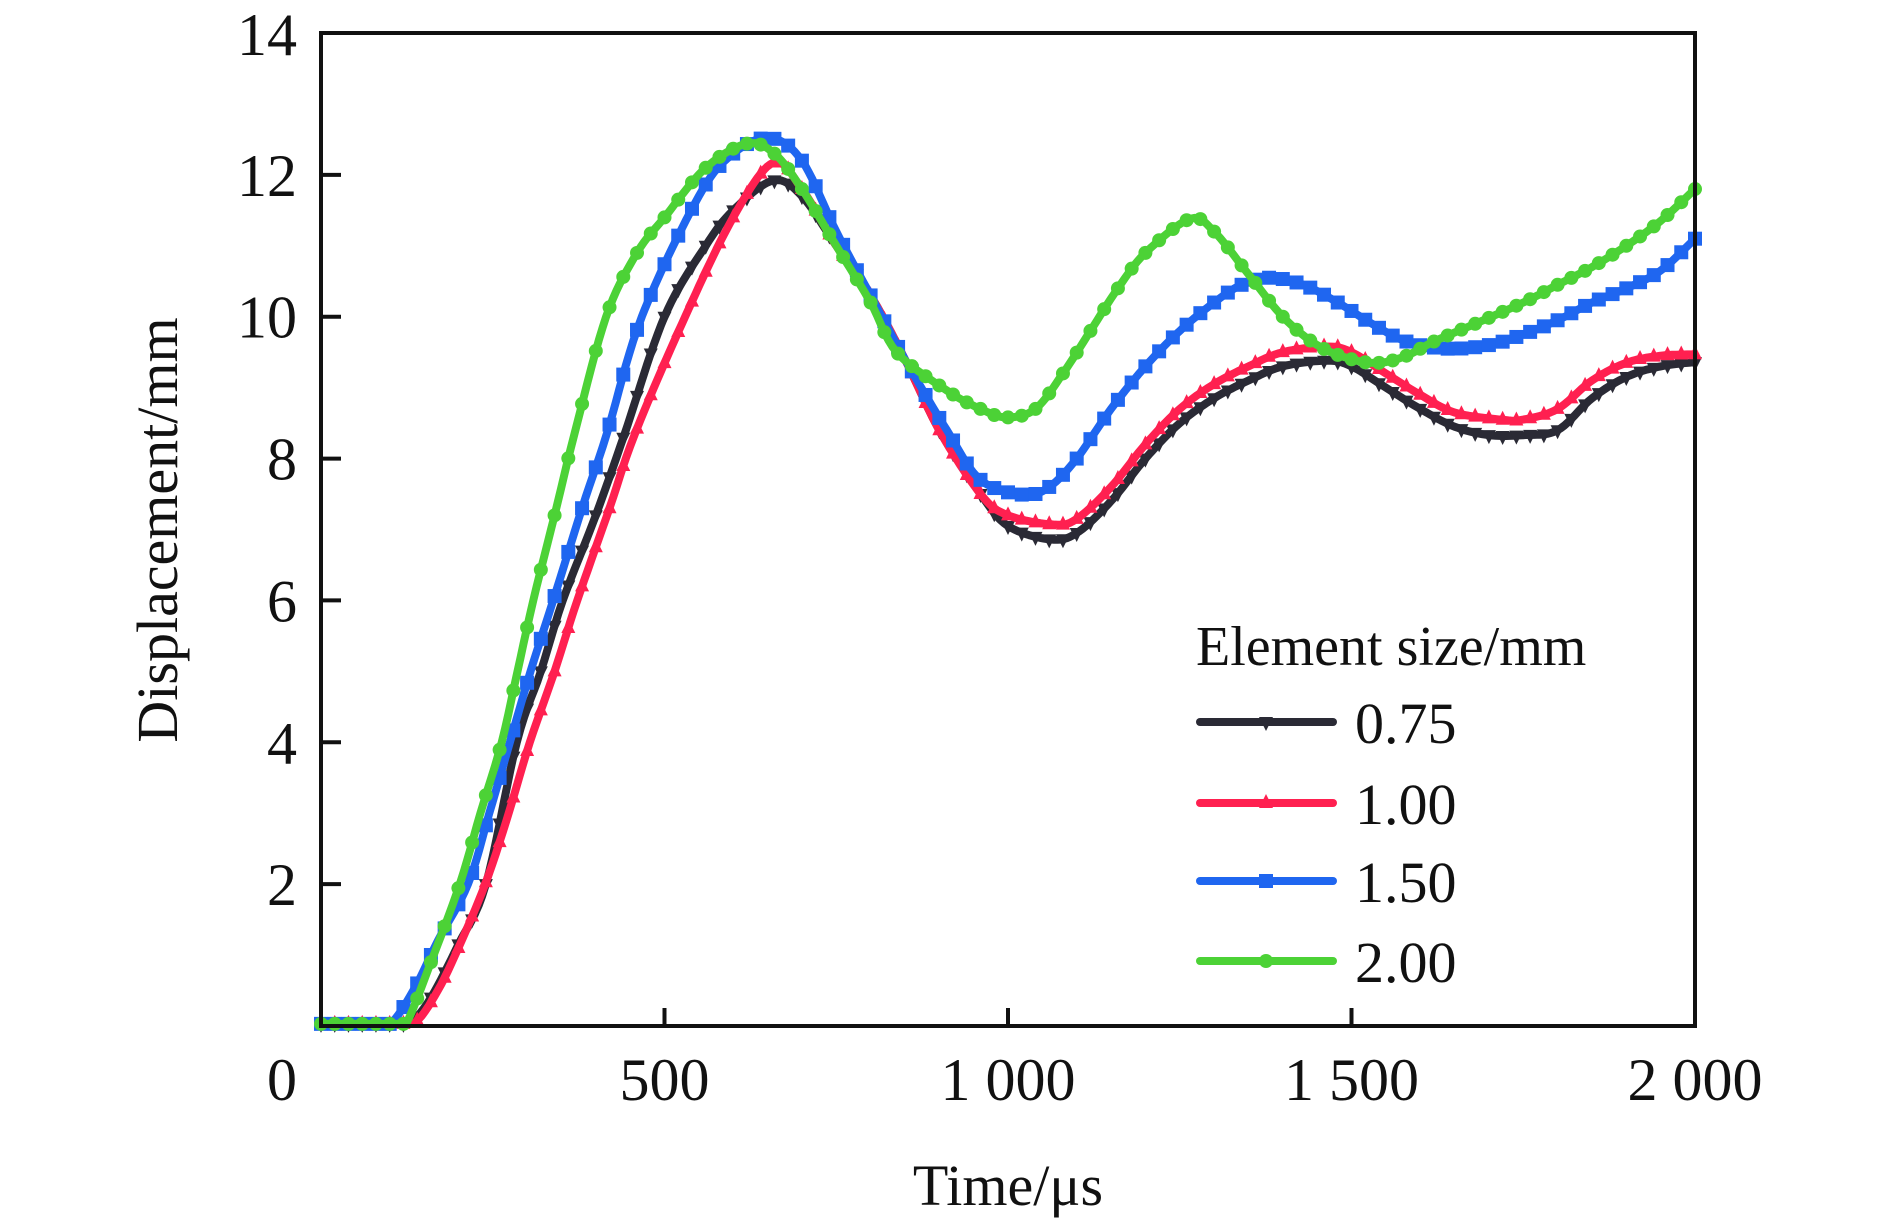 Image resolution: width=1890 pixels, height=1218 pixels. I want to click on y-tick-label-10: 10, so click(267, 318).